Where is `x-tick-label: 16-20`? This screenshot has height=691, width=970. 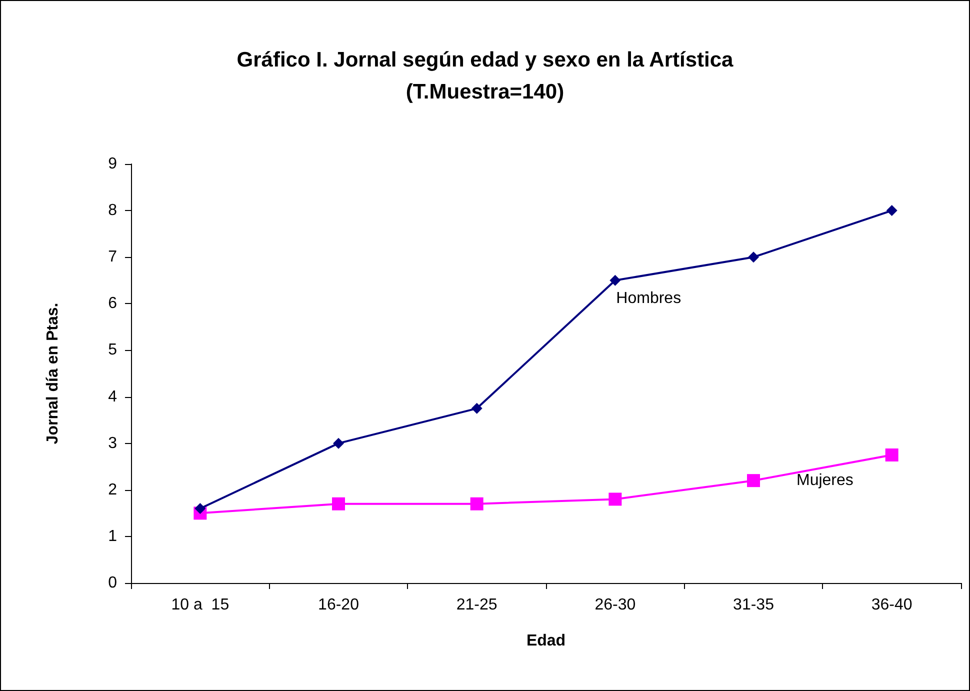
x-tick-label: 16-20 is located at coordinates (339, 605).